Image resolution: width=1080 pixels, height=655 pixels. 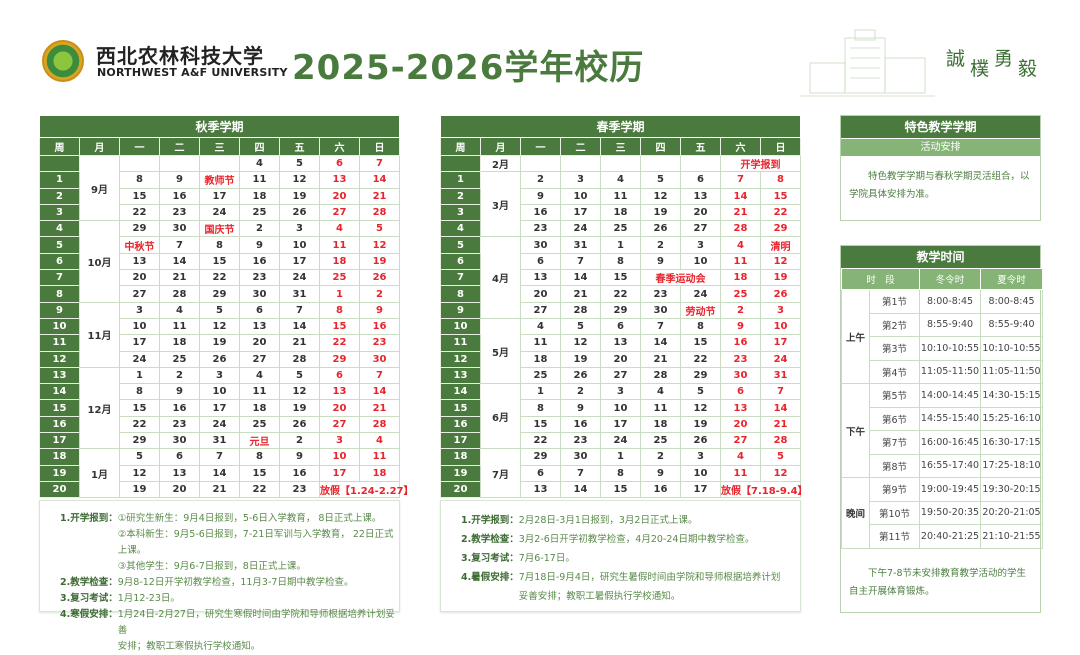 I want to click on holiday-cell: 教师节, so click(x=219, y=180).